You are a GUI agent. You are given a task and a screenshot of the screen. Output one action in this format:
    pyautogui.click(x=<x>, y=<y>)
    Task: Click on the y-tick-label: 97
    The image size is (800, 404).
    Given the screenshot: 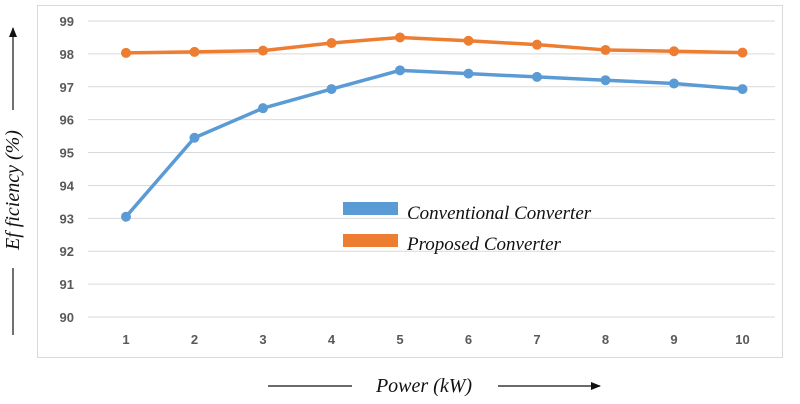 What is the action you would take?
    pyautogui.click(x=67, y=87)
    